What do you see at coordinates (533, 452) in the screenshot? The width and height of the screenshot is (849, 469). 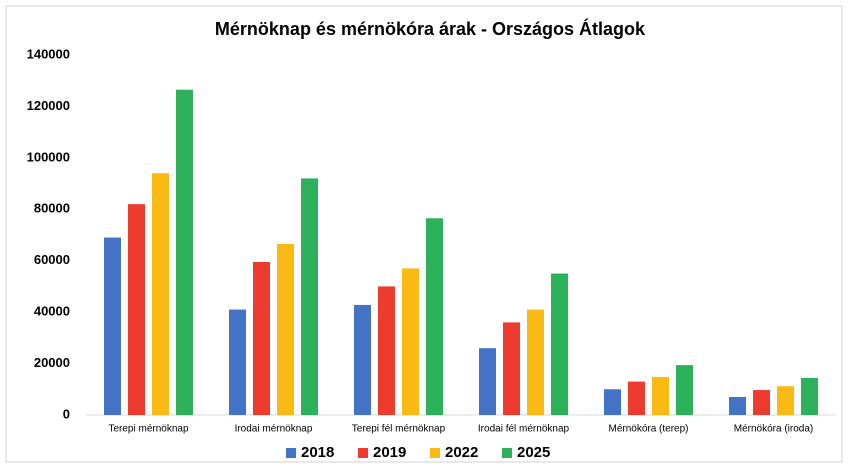 I see `legend-label: 2025` at bounding box center [533, 452].